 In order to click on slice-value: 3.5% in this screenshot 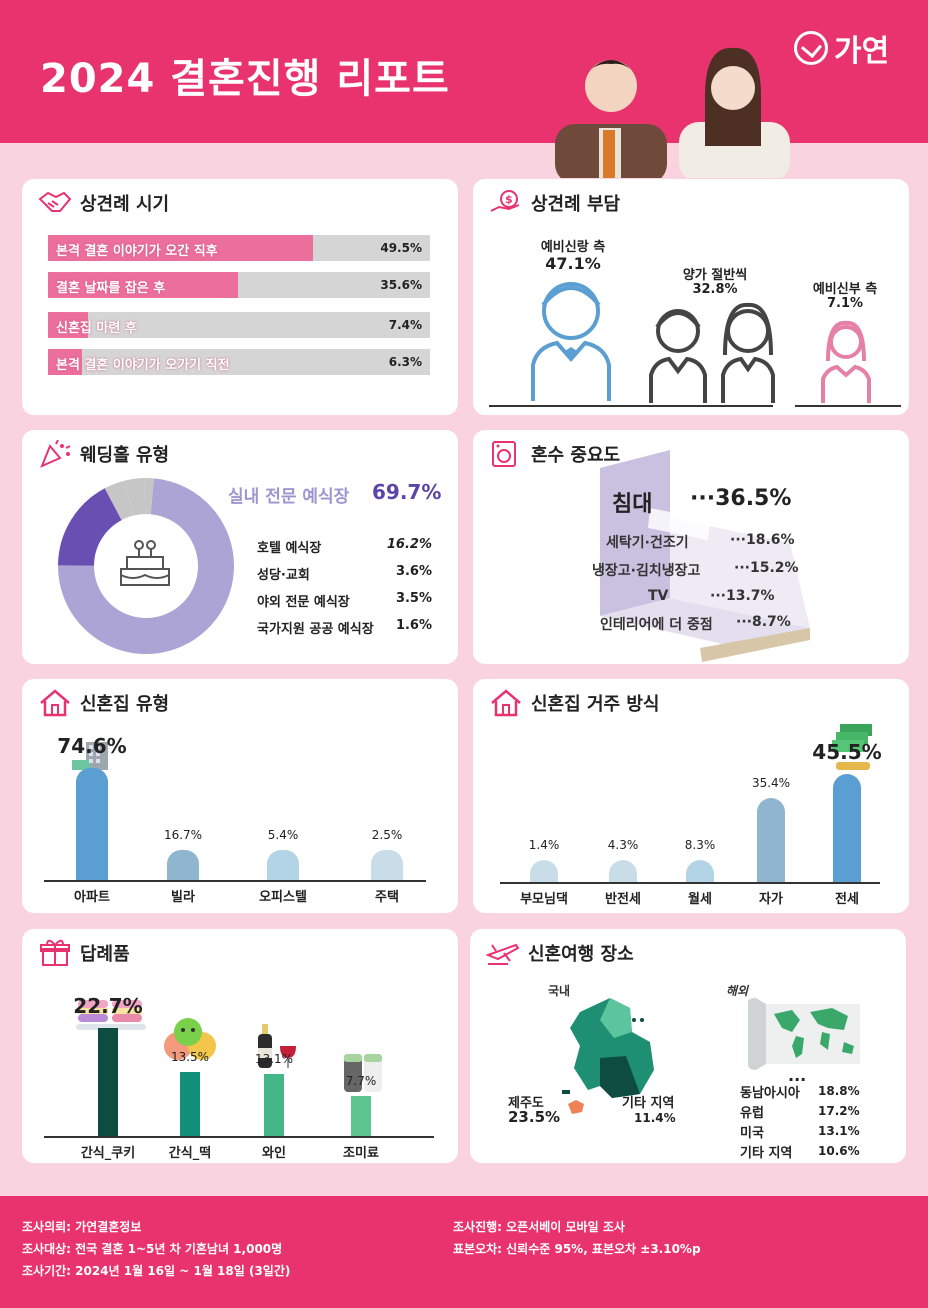, I will do `click(413, 598)`.